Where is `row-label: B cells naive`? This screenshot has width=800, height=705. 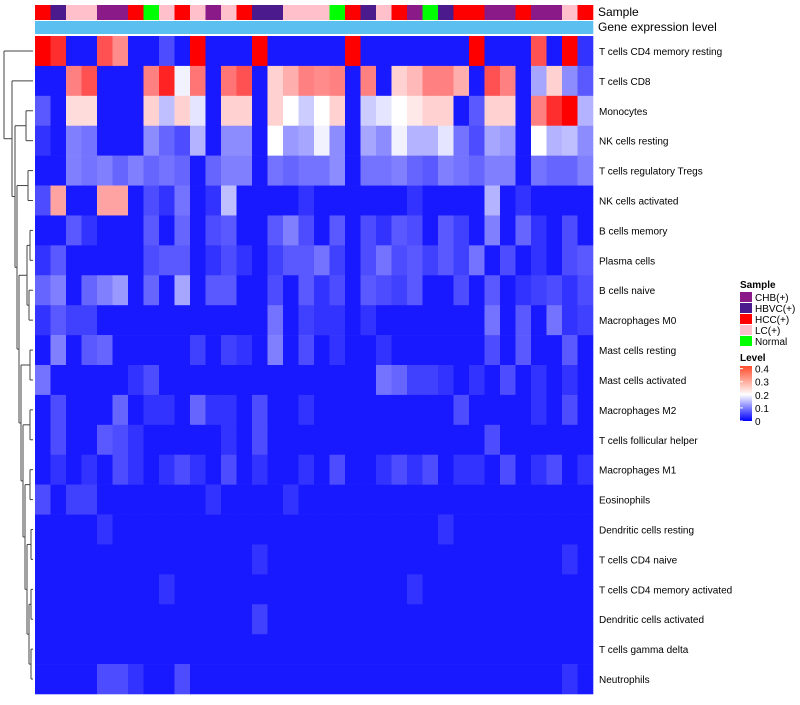
row-label: B cells naive is located at coordinates (627, 291).